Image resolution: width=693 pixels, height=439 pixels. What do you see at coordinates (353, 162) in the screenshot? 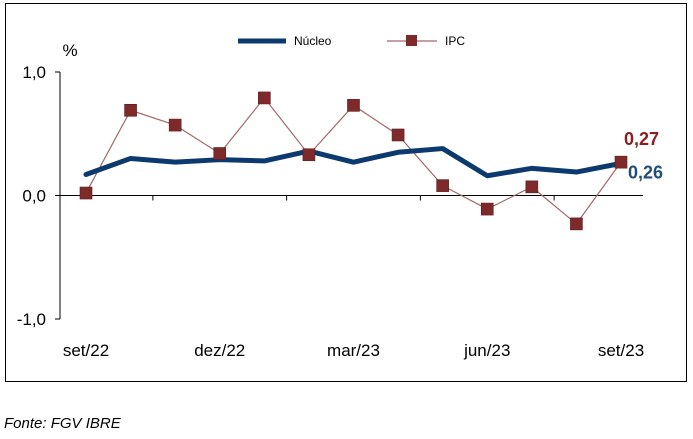
I see `series-line-nucleo` at bounding box center [353, 162].